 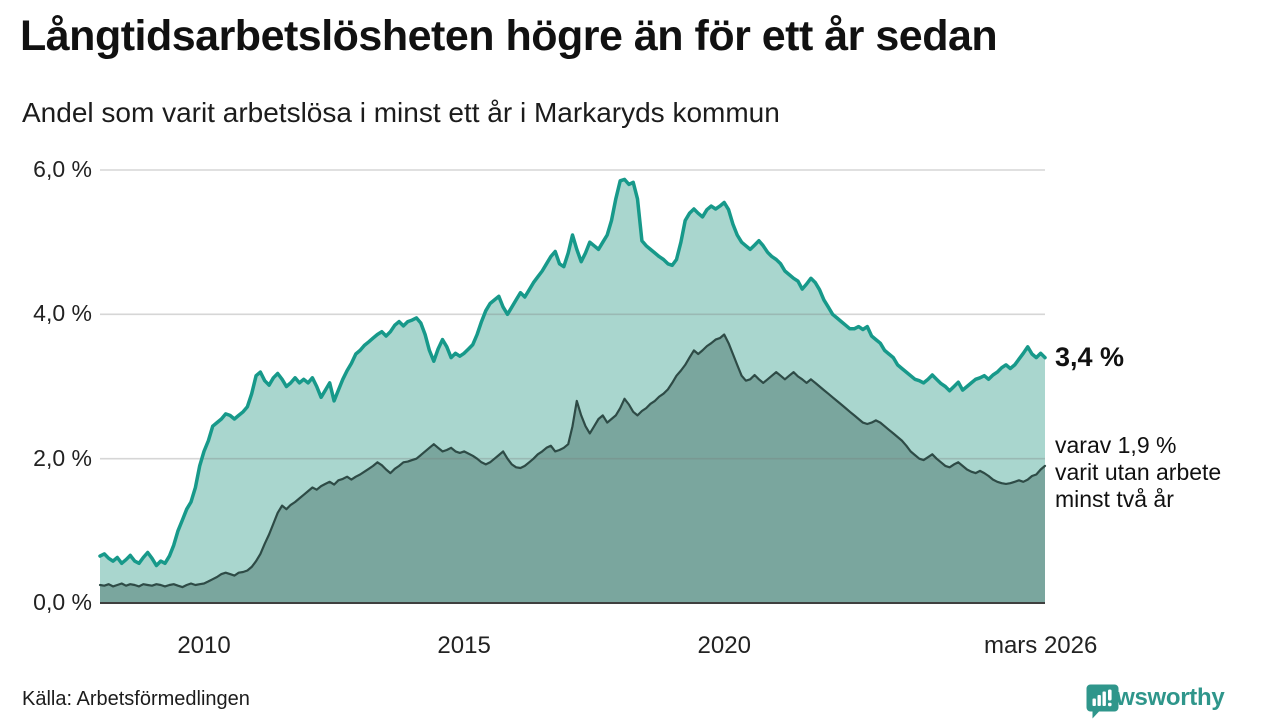 I want to click on x-tick-label-2015: 2015, so click(x=464, y=645).